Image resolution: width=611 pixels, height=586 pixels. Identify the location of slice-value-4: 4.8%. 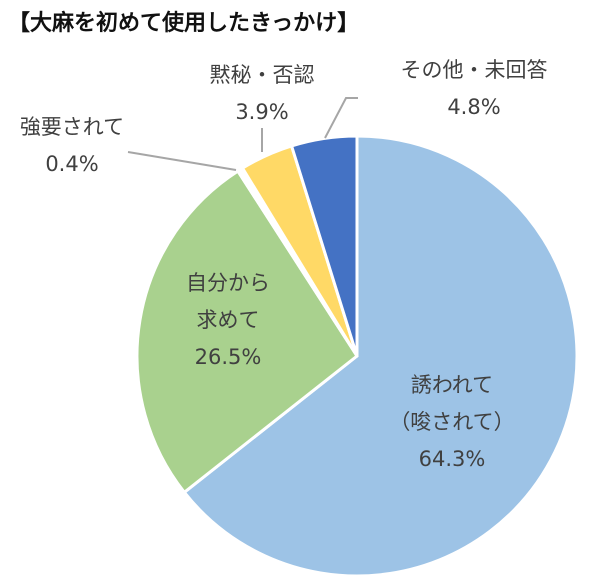
(473, 107).